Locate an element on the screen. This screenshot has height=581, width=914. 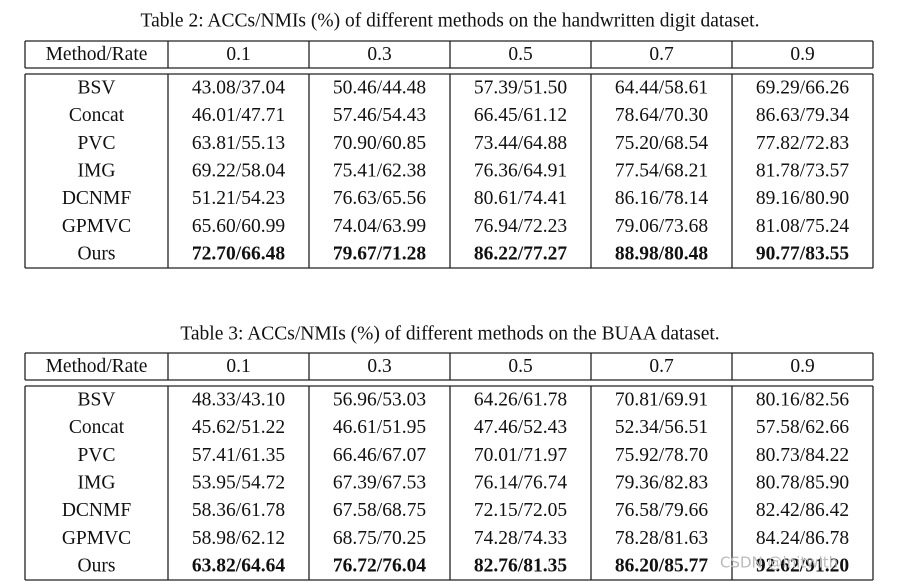
cell: 72.70/66.48 is located at coordinates (238, 254).